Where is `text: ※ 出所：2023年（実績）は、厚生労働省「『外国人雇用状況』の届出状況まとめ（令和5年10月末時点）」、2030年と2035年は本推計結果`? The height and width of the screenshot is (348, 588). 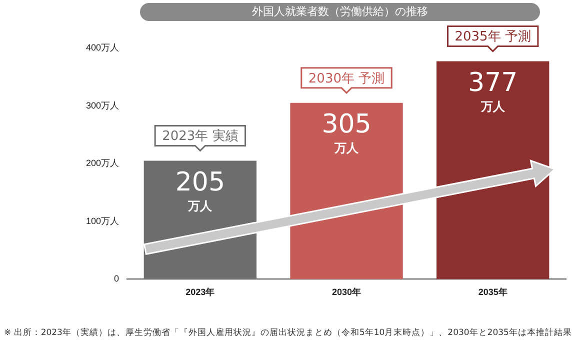
text: ※ 出所：2023年（実績）は、厚生労働省「『外国人雇用状況』の届出状況まとめ（令和5年10月末時点）」、2030年と2035年は本推計結果 is located at coordinates (288, 333).